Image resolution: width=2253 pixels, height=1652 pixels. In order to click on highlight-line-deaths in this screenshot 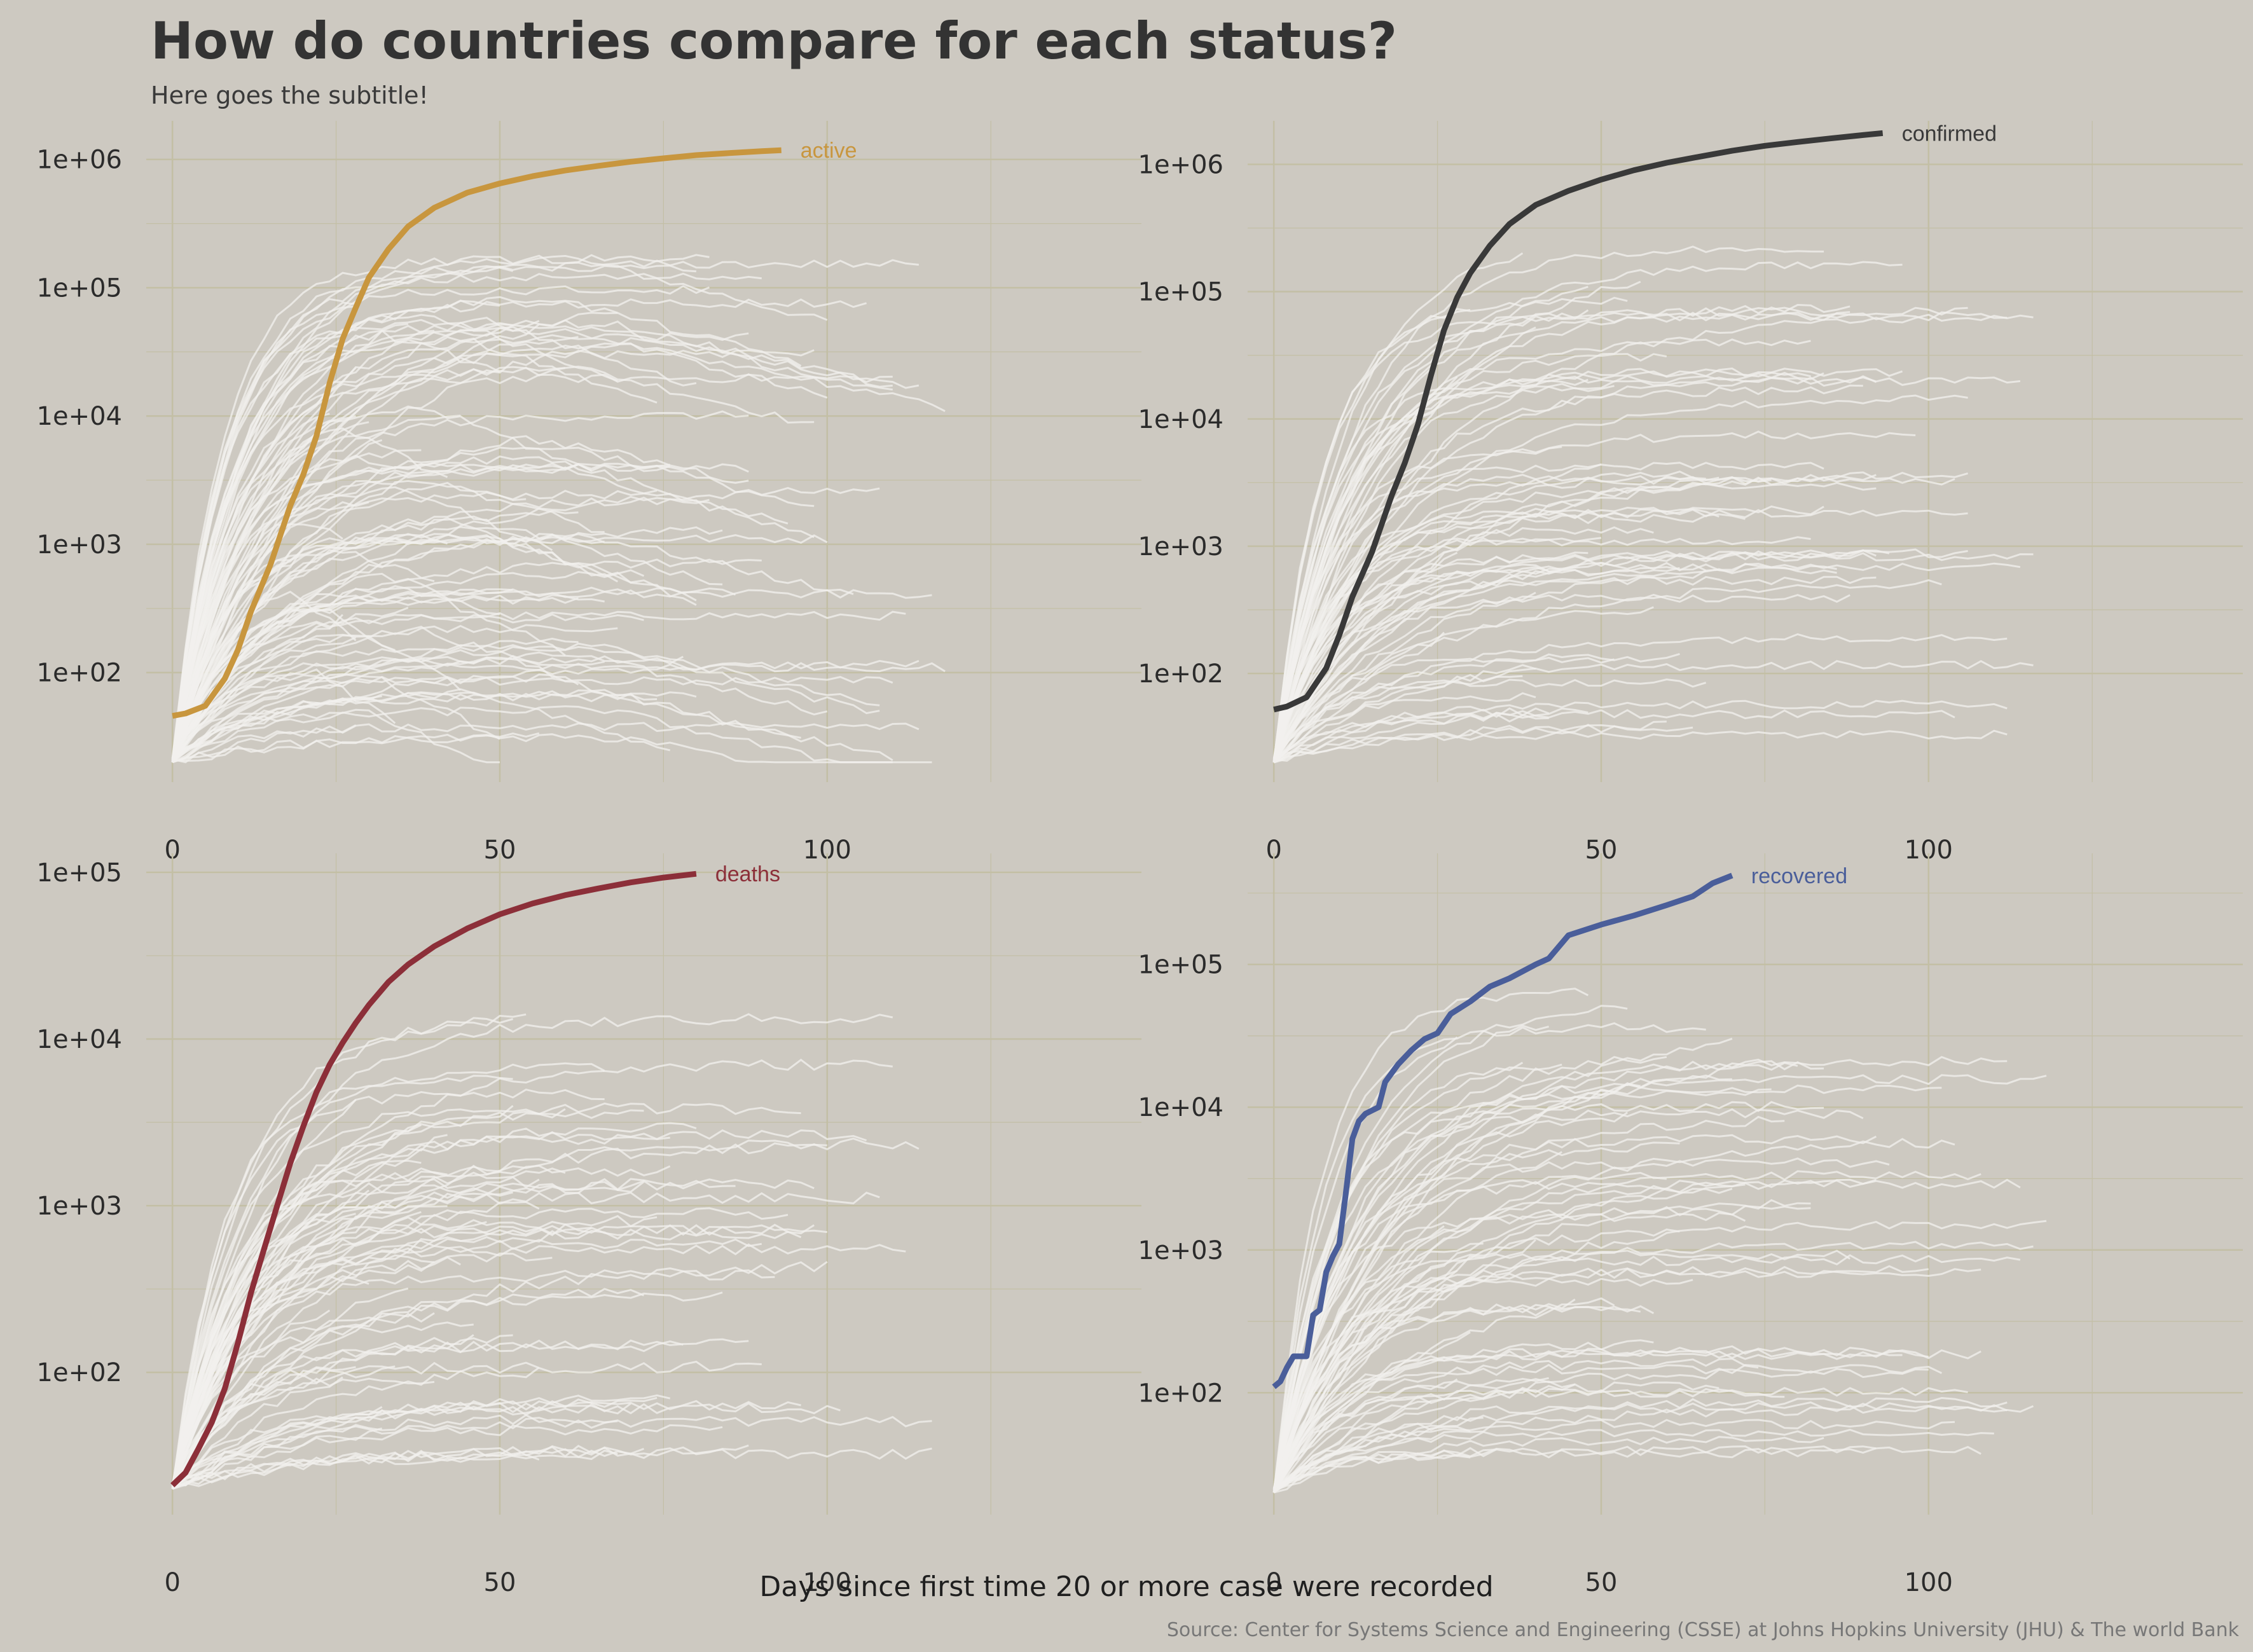, I will do `click(433, 1179)`.